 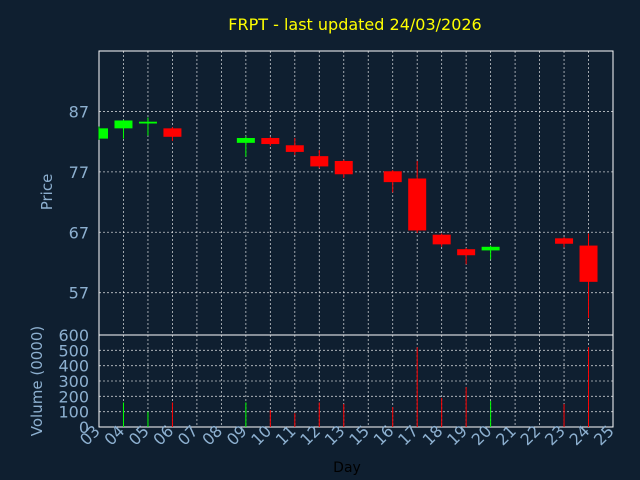 What do you see at coordinates (79, 232) in the screenshot?
I see `price-tick-label: 67` at bounding box center [79, 232].